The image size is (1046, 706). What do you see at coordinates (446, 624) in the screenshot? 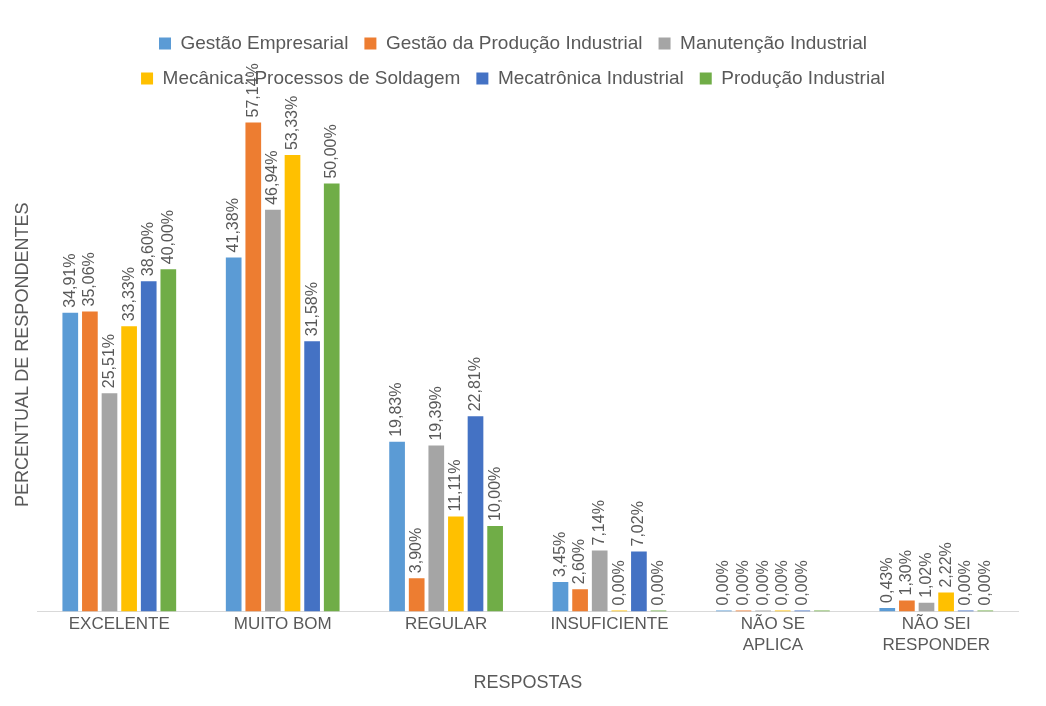
I see `x-tick-label: REGULAR` at bounding box center [446, 624].